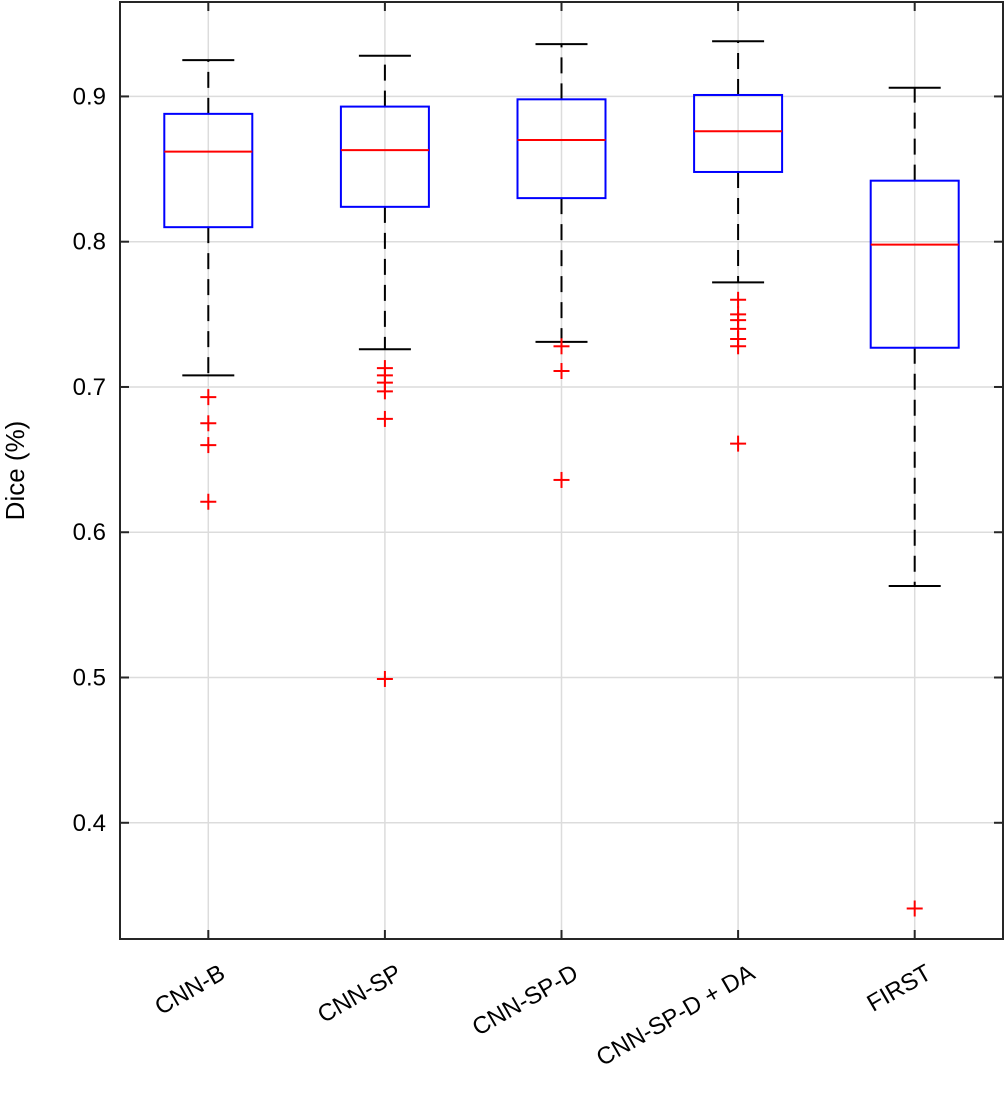 The width and height of the screenshot is (1008, 1108). What do you see at coordinates (89, 387) in the screenshot?
I see `y-tick-label: 0.7` at bounding box center [89, 387].